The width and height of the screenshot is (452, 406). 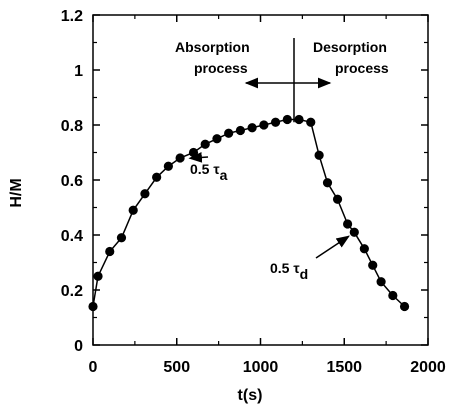 I want to click on y-tick-label: 0.2, so click(x=72, y=291).